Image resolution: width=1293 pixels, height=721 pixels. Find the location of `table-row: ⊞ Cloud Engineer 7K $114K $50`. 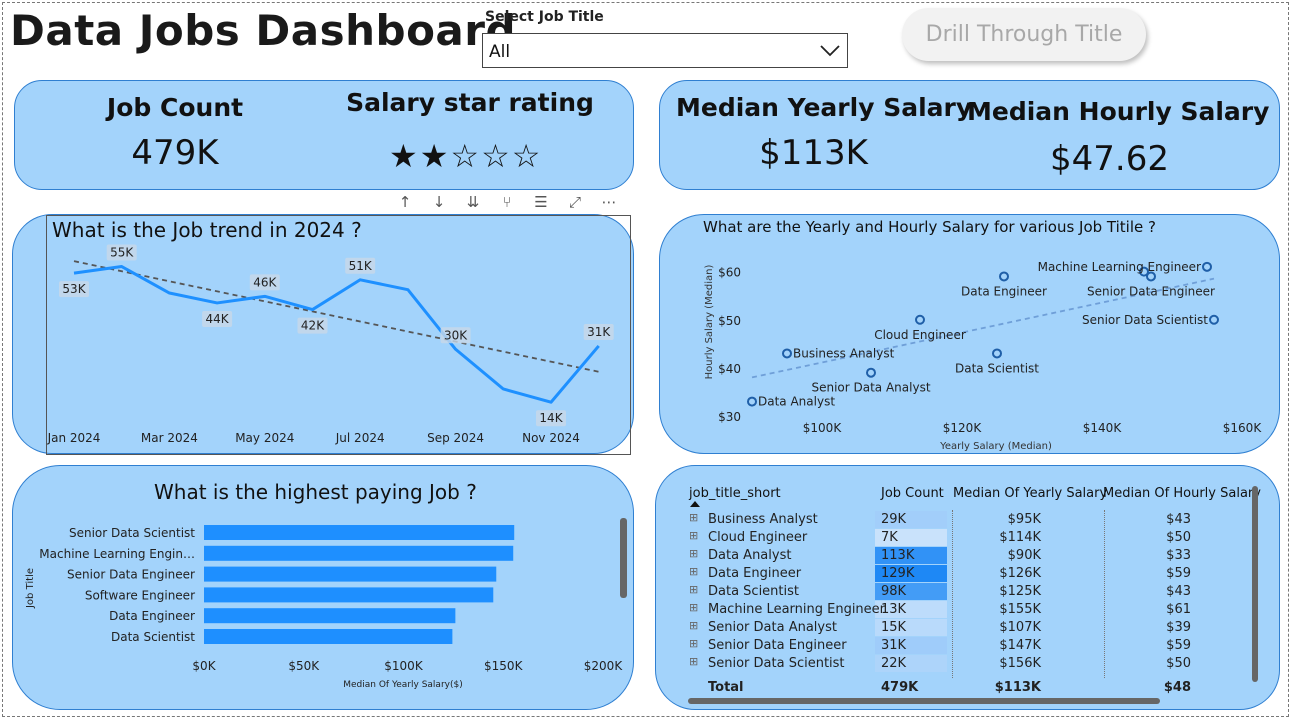

table-row: ⊞ Cloud Engineer 7K $114K $50 is located at coordinates (968, 538).